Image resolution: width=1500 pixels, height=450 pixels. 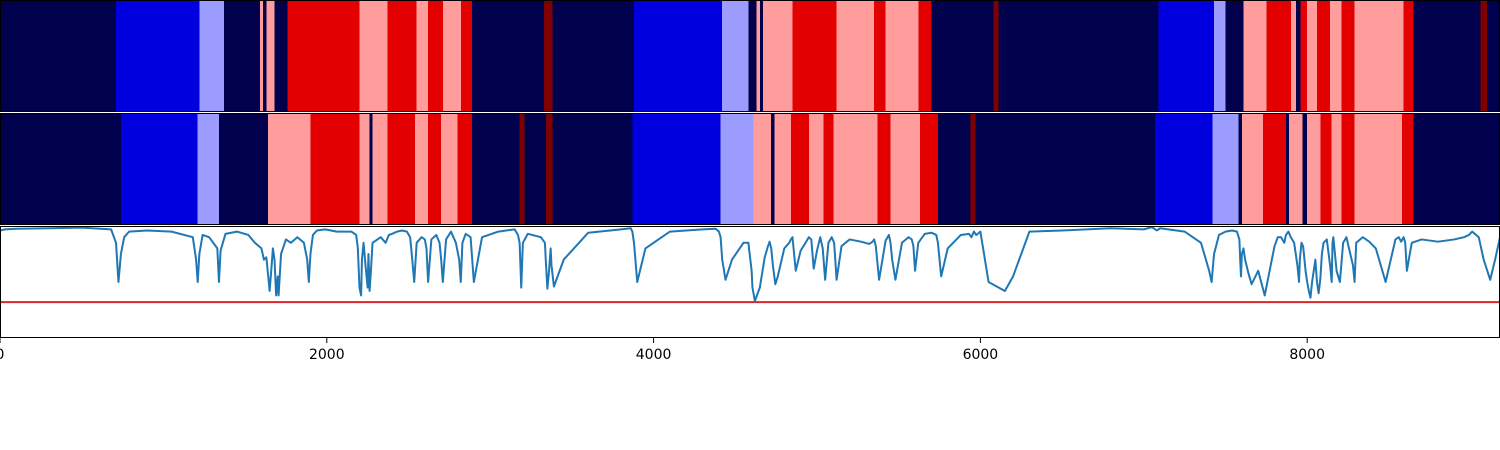 I want to click on x-tick-label: 0, so click(x=2, y=355).